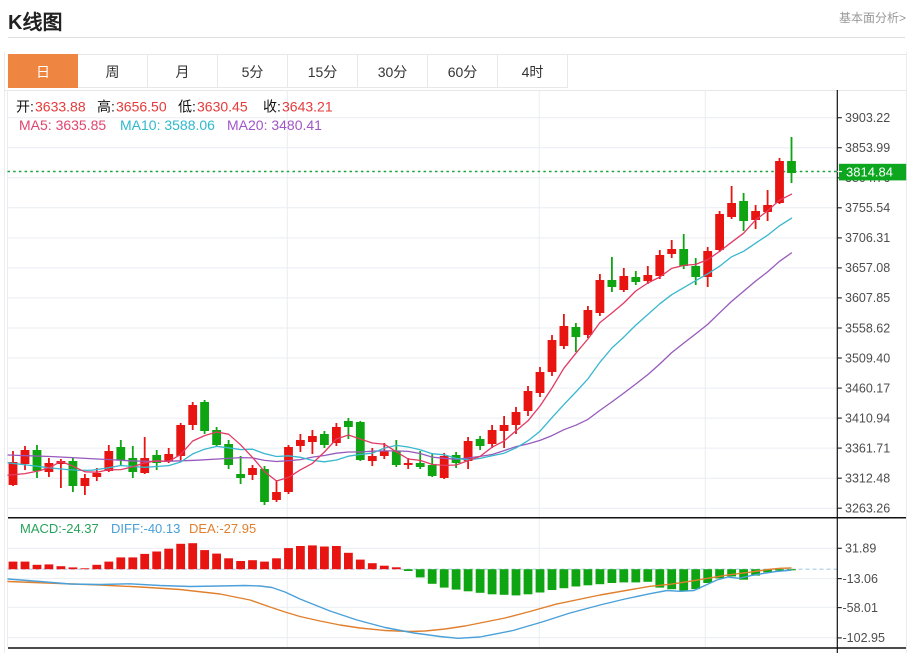  What do you see at coordinates (860, 608) in the screenshot?
I see `svg-text: -58.01` at bounding box center [860, 608].